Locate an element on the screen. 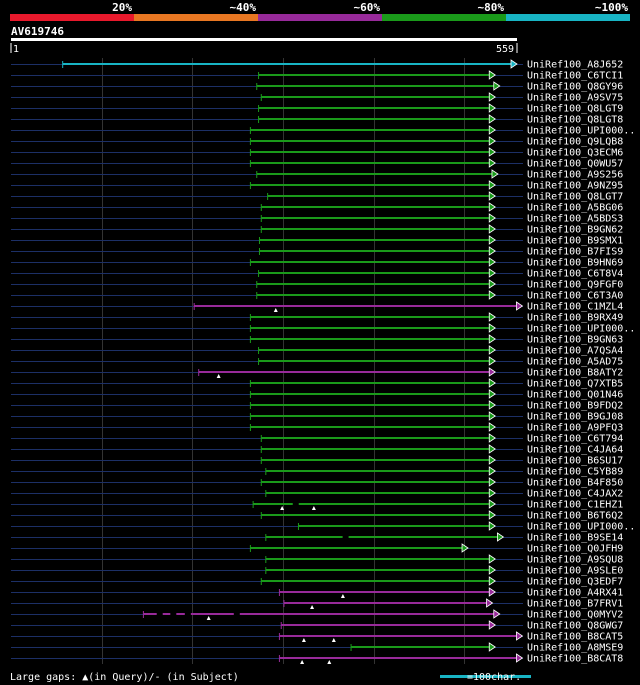 This screenshot has height=685, width=640. hit-row: UniRef100_A9SV75 is located at coordinates (317, 98).